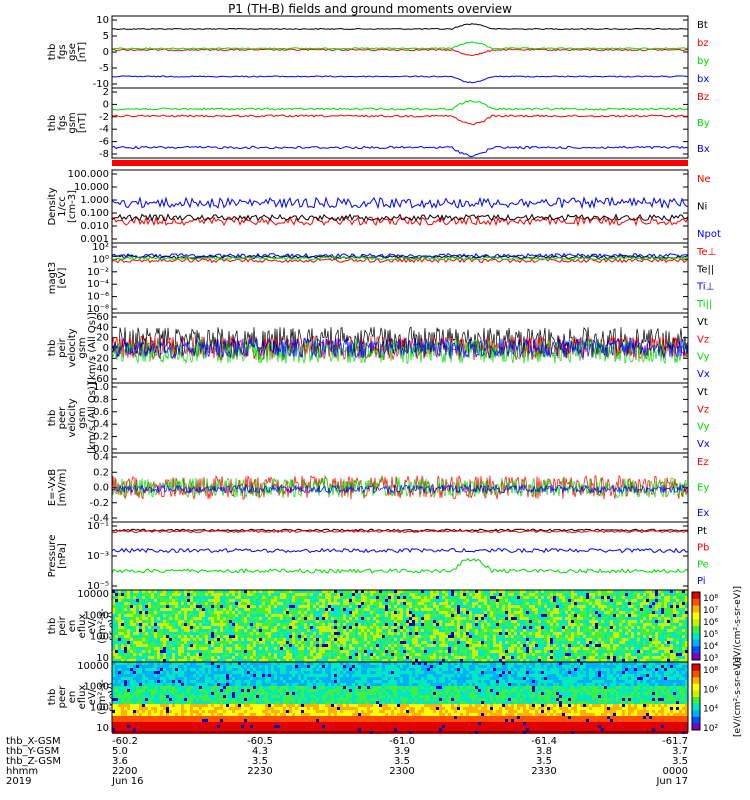 The height and width of the screenshot is (800, 750). I want to click on x-axis-row-label: 2019, so click(18, 781).